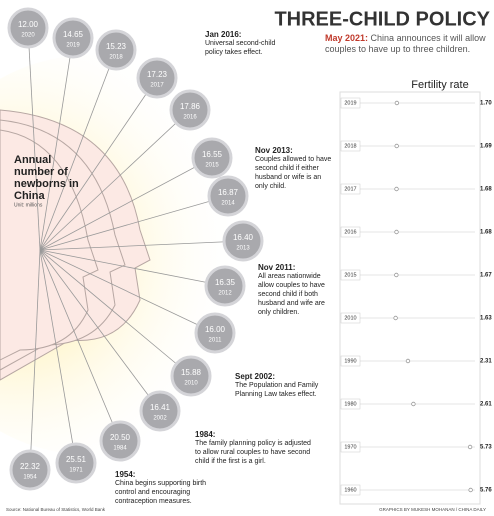  I want to click on value-label: 2.31, so click(486, 362).